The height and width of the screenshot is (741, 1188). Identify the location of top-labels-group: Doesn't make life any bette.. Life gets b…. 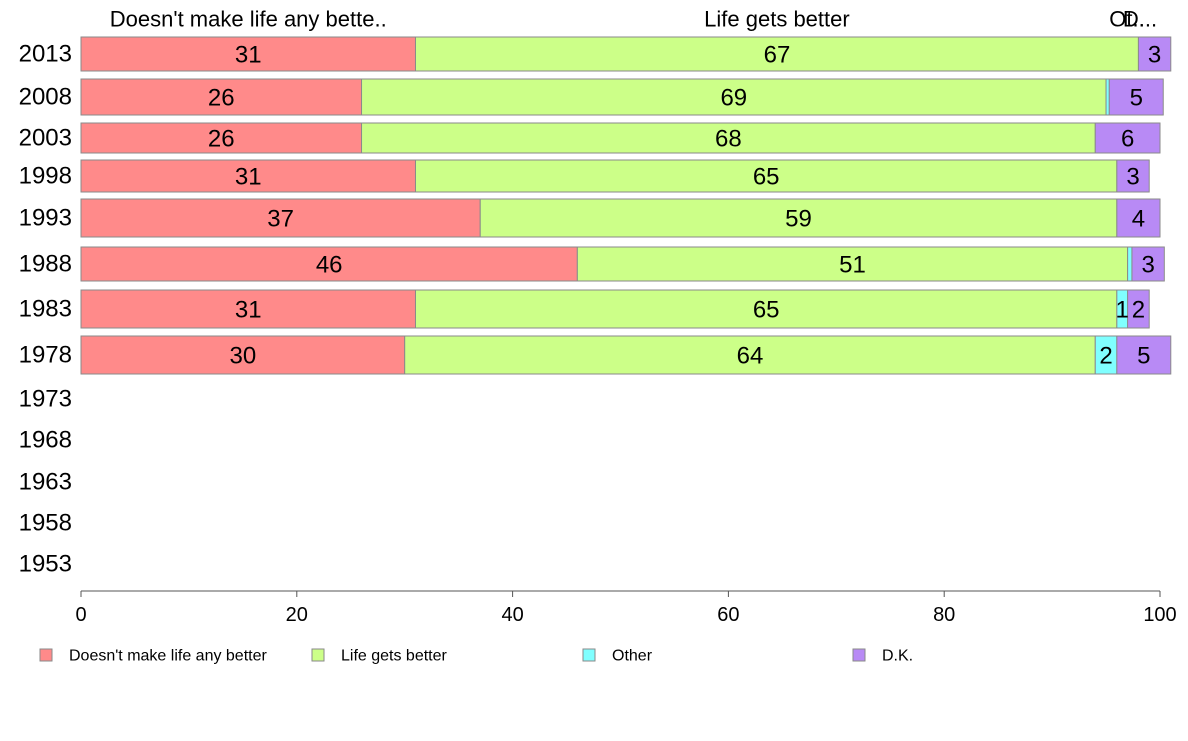
(633, 19).